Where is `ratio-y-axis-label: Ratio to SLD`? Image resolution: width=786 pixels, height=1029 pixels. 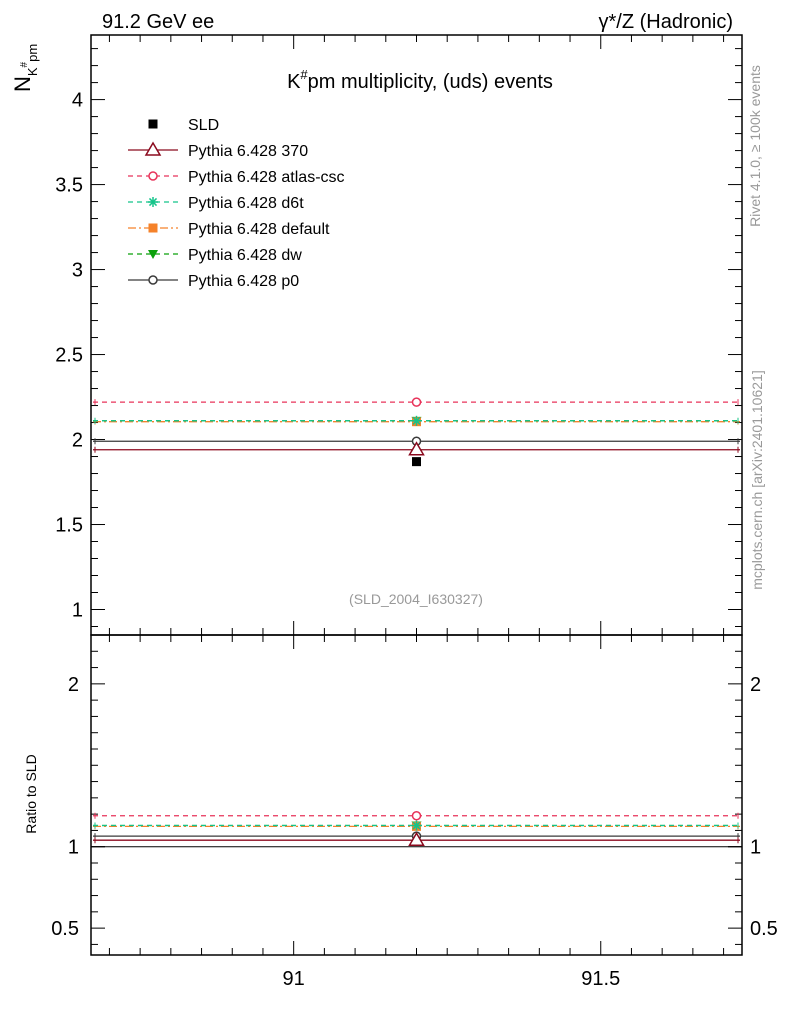 ratio-y-axis-label: Ratio to SLD is located at coordinates (31, 793).